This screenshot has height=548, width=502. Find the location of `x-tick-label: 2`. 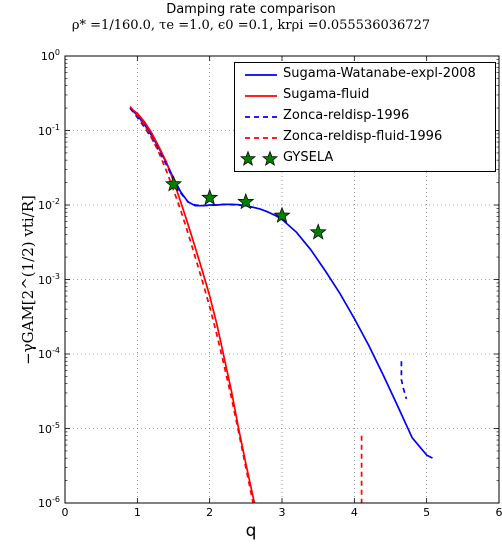

x-tick-label: 2 is located at coordinates (210, 512).